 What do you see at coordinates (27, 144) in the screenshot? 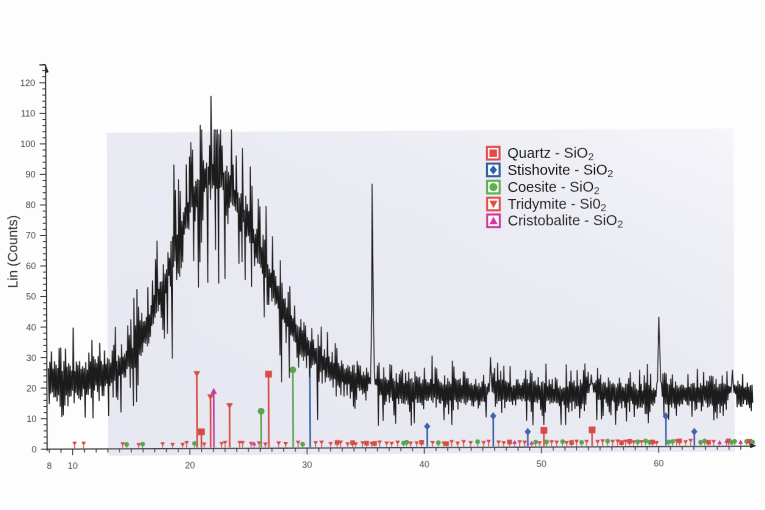
I see `svg-text: 100` at bounding box center [27, 144].